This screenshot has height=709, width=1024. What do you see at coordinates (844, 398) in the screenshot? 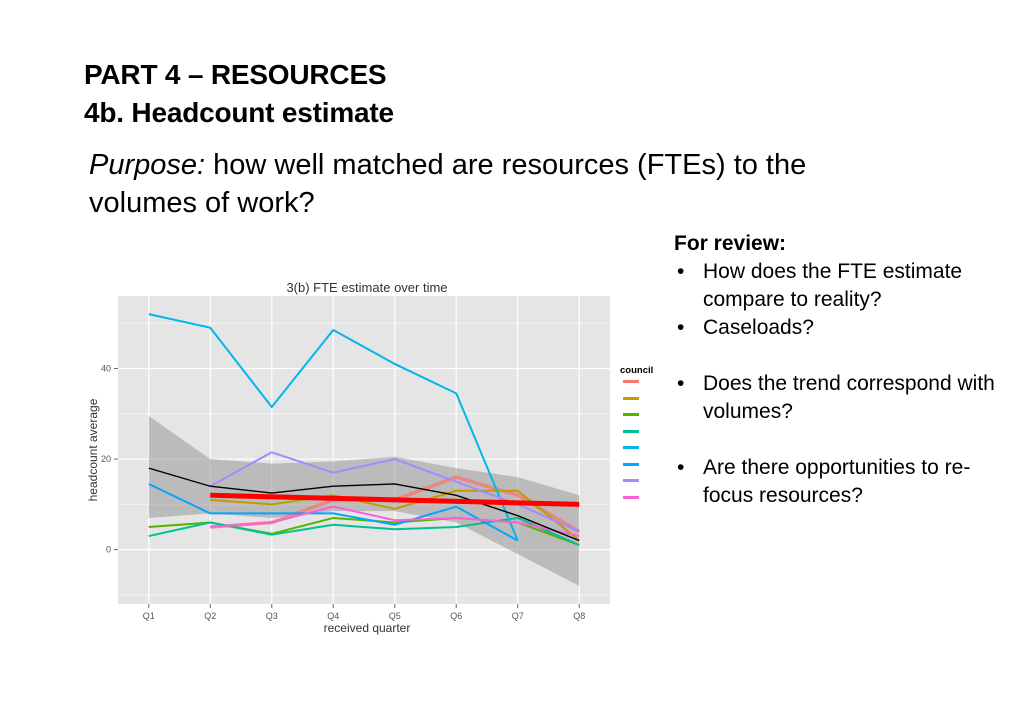
I see `review-item: Does the trend correspond with volumes?` at bounding box center [844, 398].